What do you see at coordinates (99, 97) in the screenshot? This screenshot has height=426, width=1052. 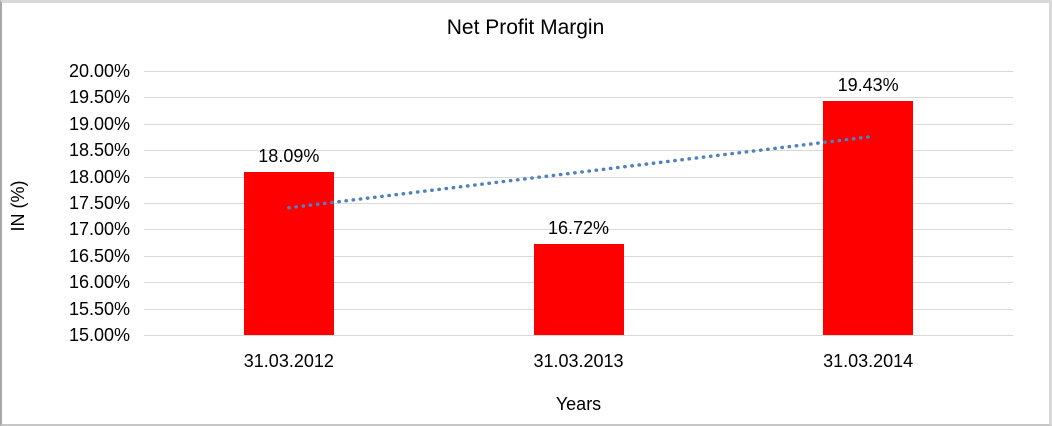 I see `y-tick-label: 19.50%` at bounding box center [99, 97].